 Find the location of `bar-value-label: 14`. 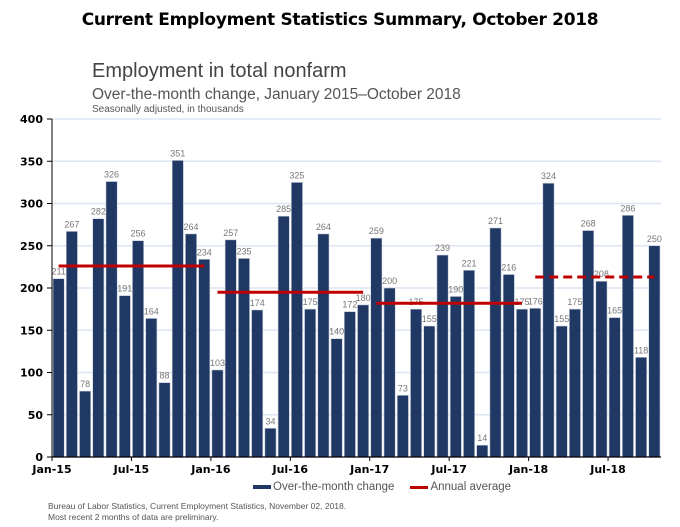

bar-value-label: 14 is located at coordinates (482, 438).